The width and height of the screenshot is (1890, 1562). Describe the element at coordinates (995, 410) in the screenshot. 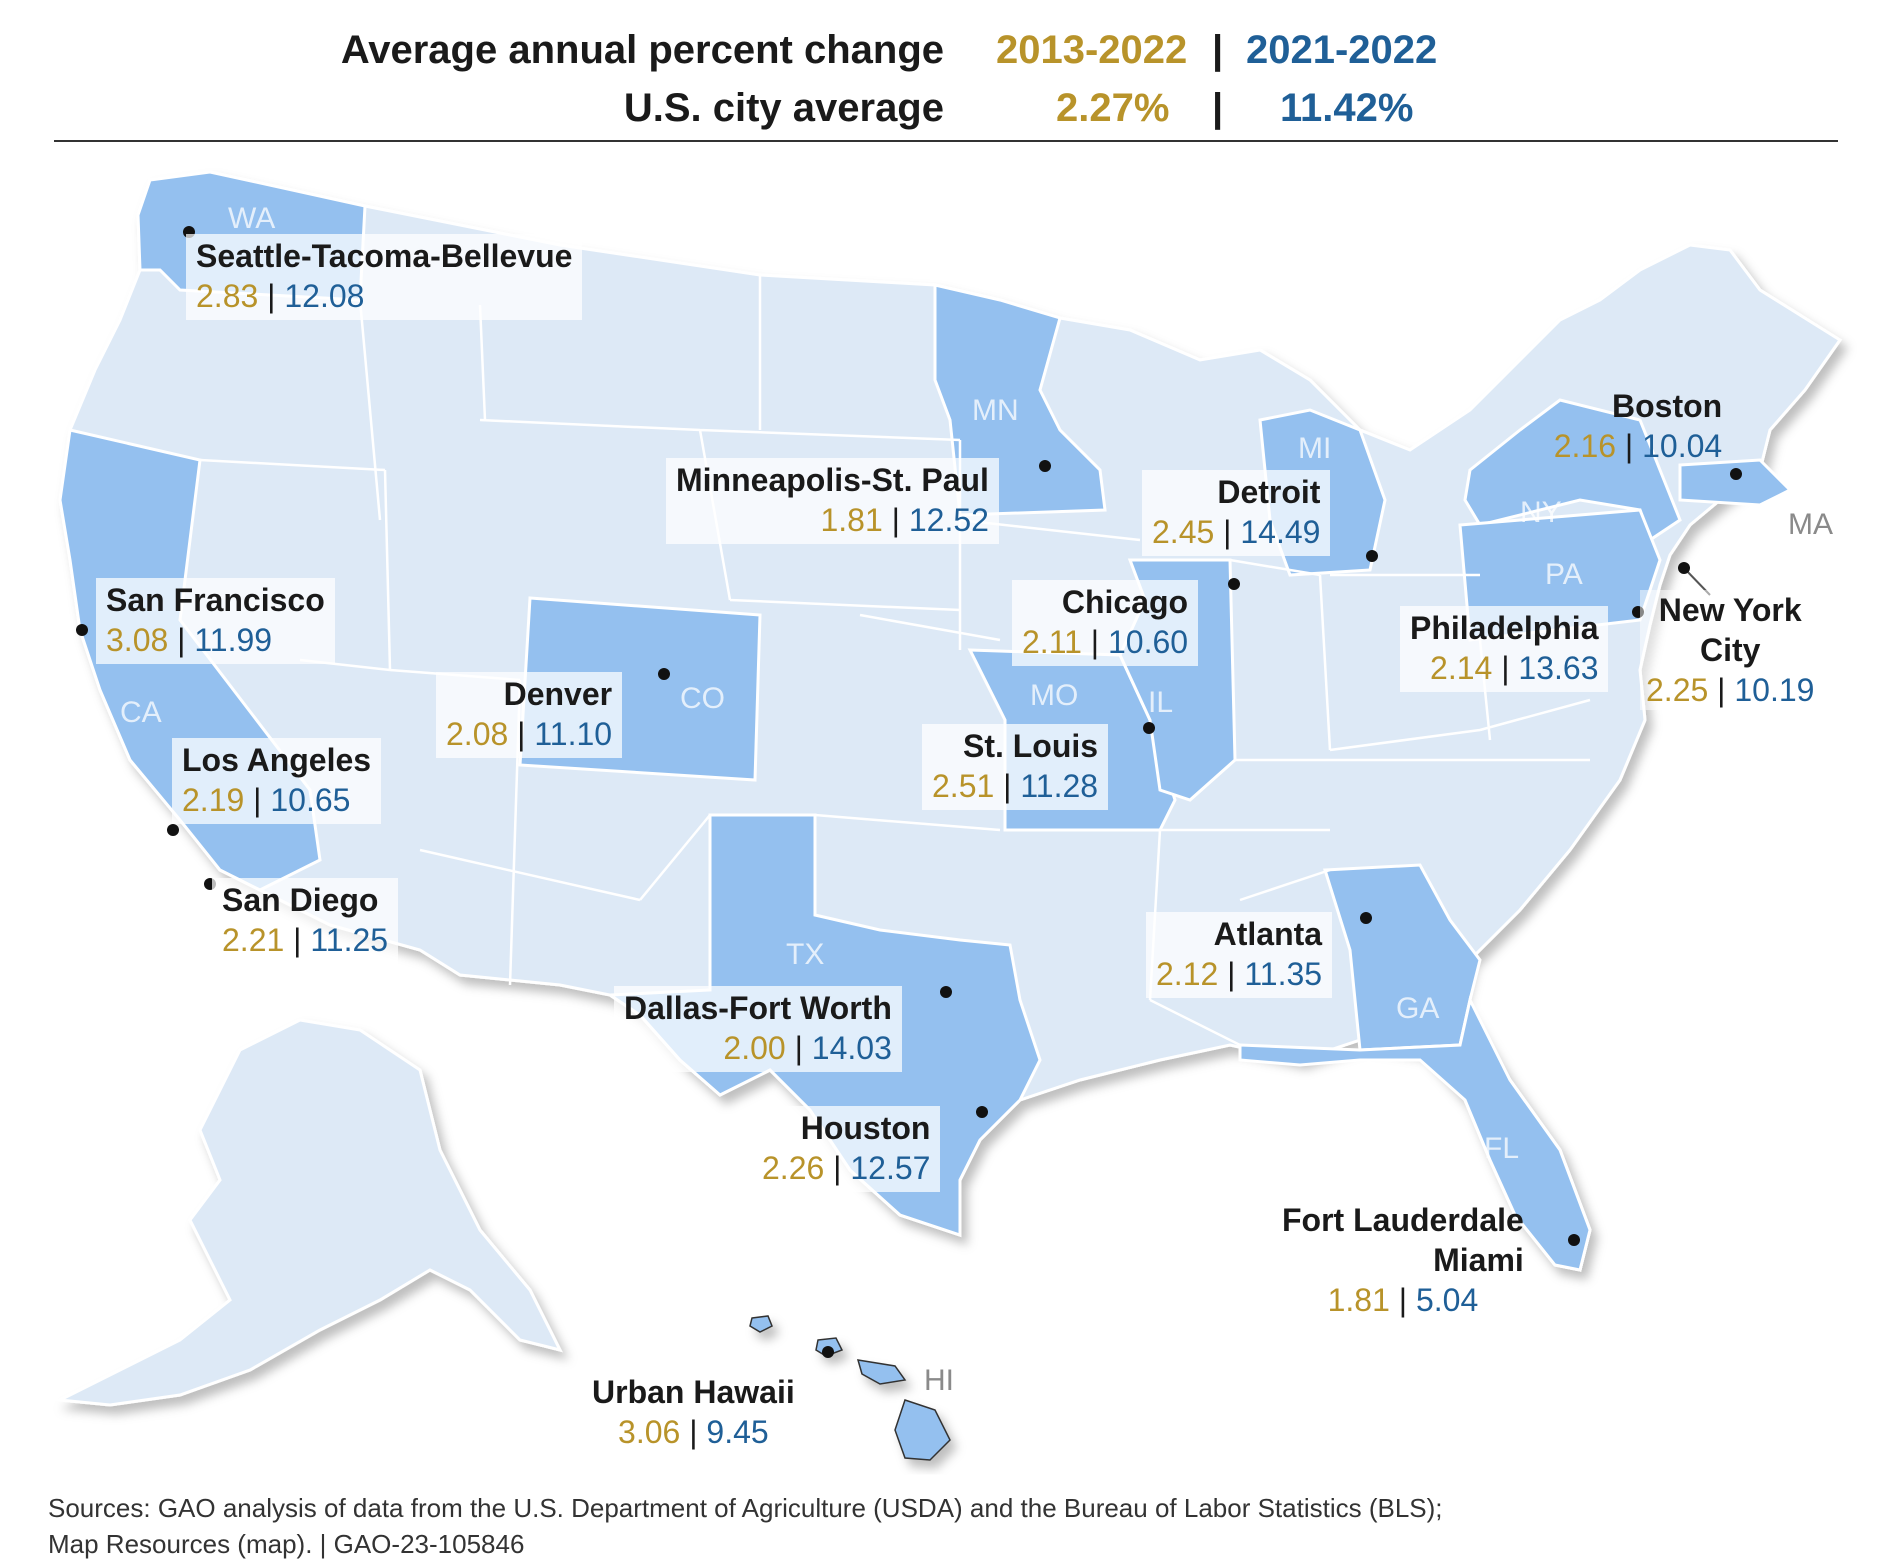

I see `state-label-mn: MN` at that location.